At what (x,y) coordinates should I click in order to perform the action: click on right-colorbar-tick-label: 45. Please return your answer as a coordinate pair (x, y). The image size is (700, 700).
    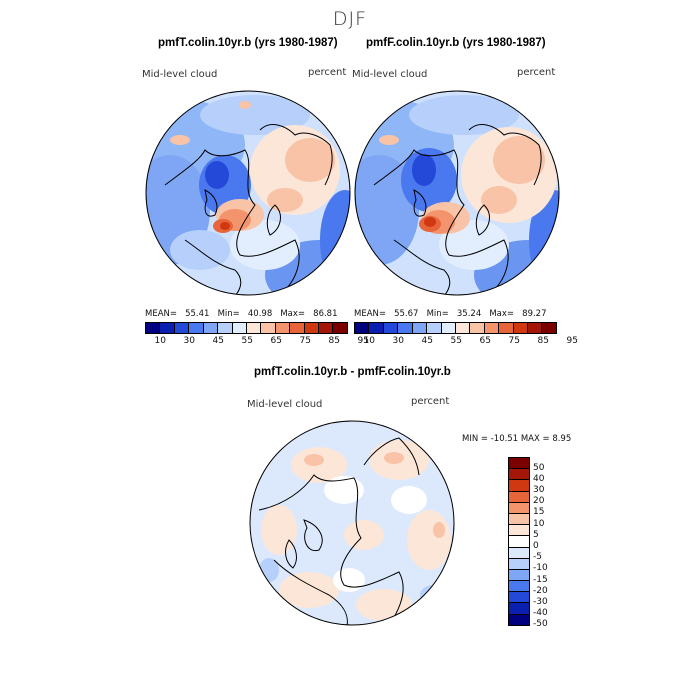
    Looking at the image, I should click on (427, 341).